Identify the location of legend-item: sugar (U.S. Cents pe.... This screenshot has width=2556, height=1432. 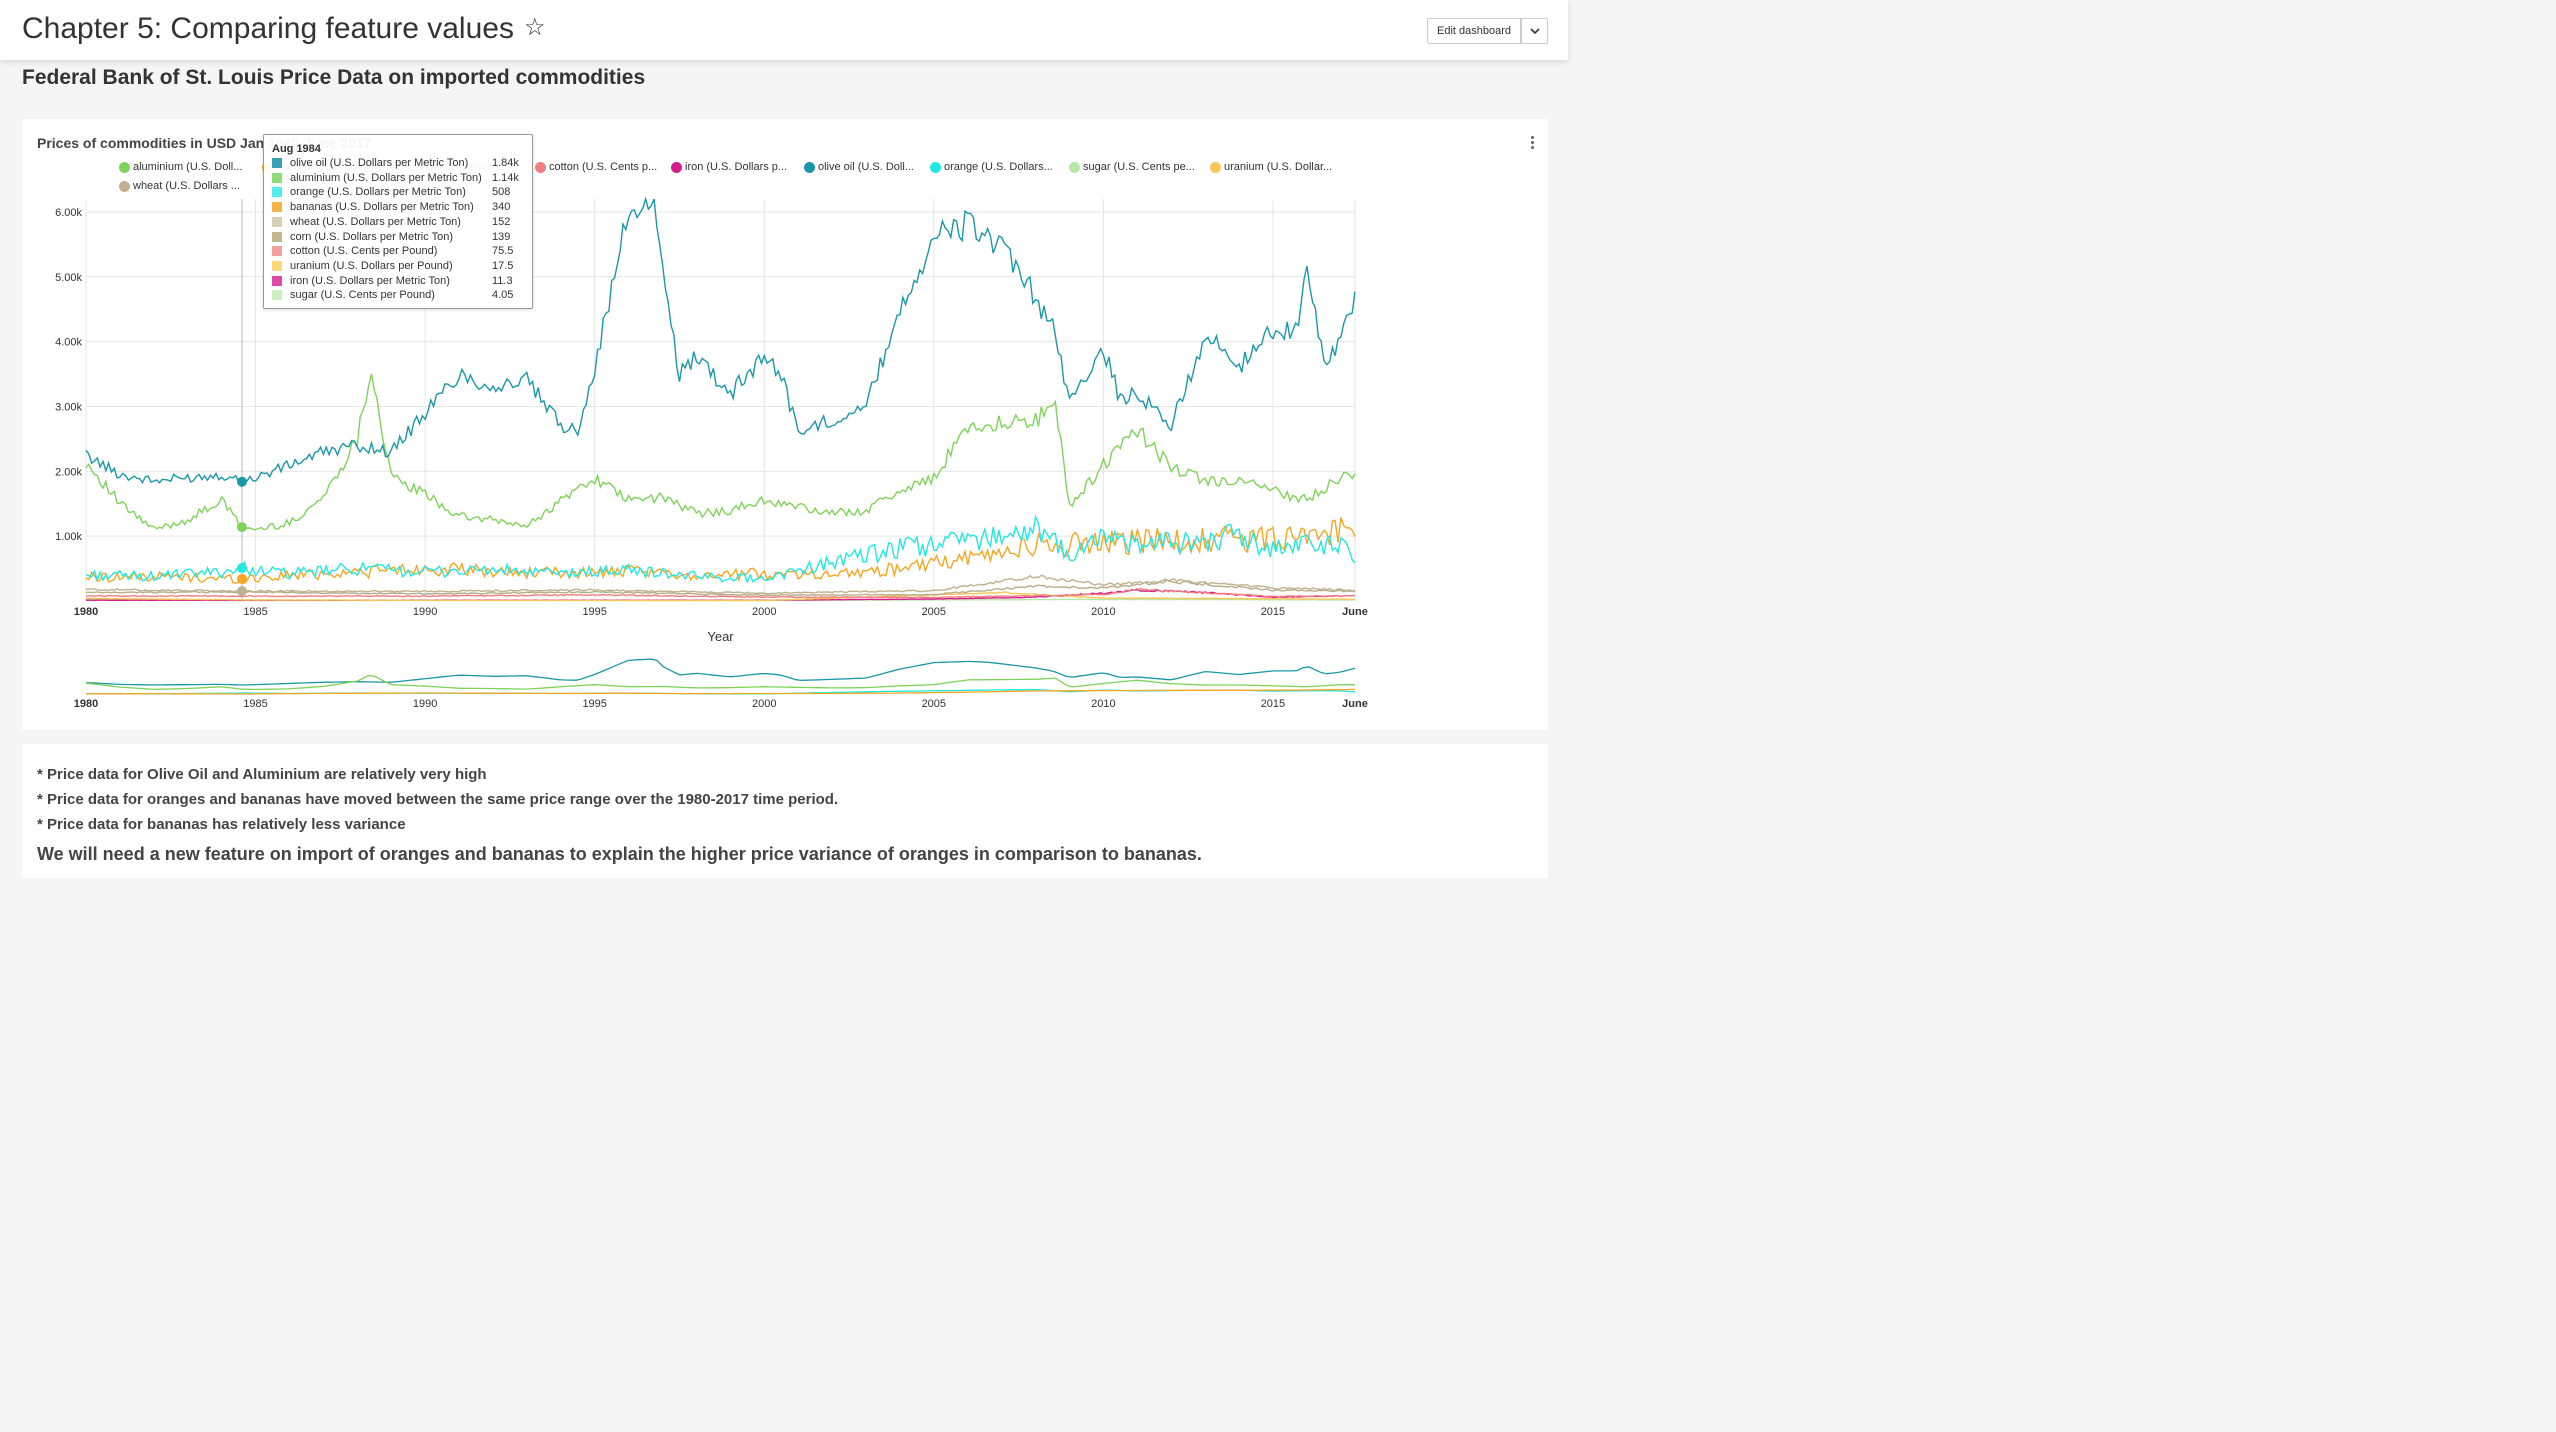
(1132, 167).